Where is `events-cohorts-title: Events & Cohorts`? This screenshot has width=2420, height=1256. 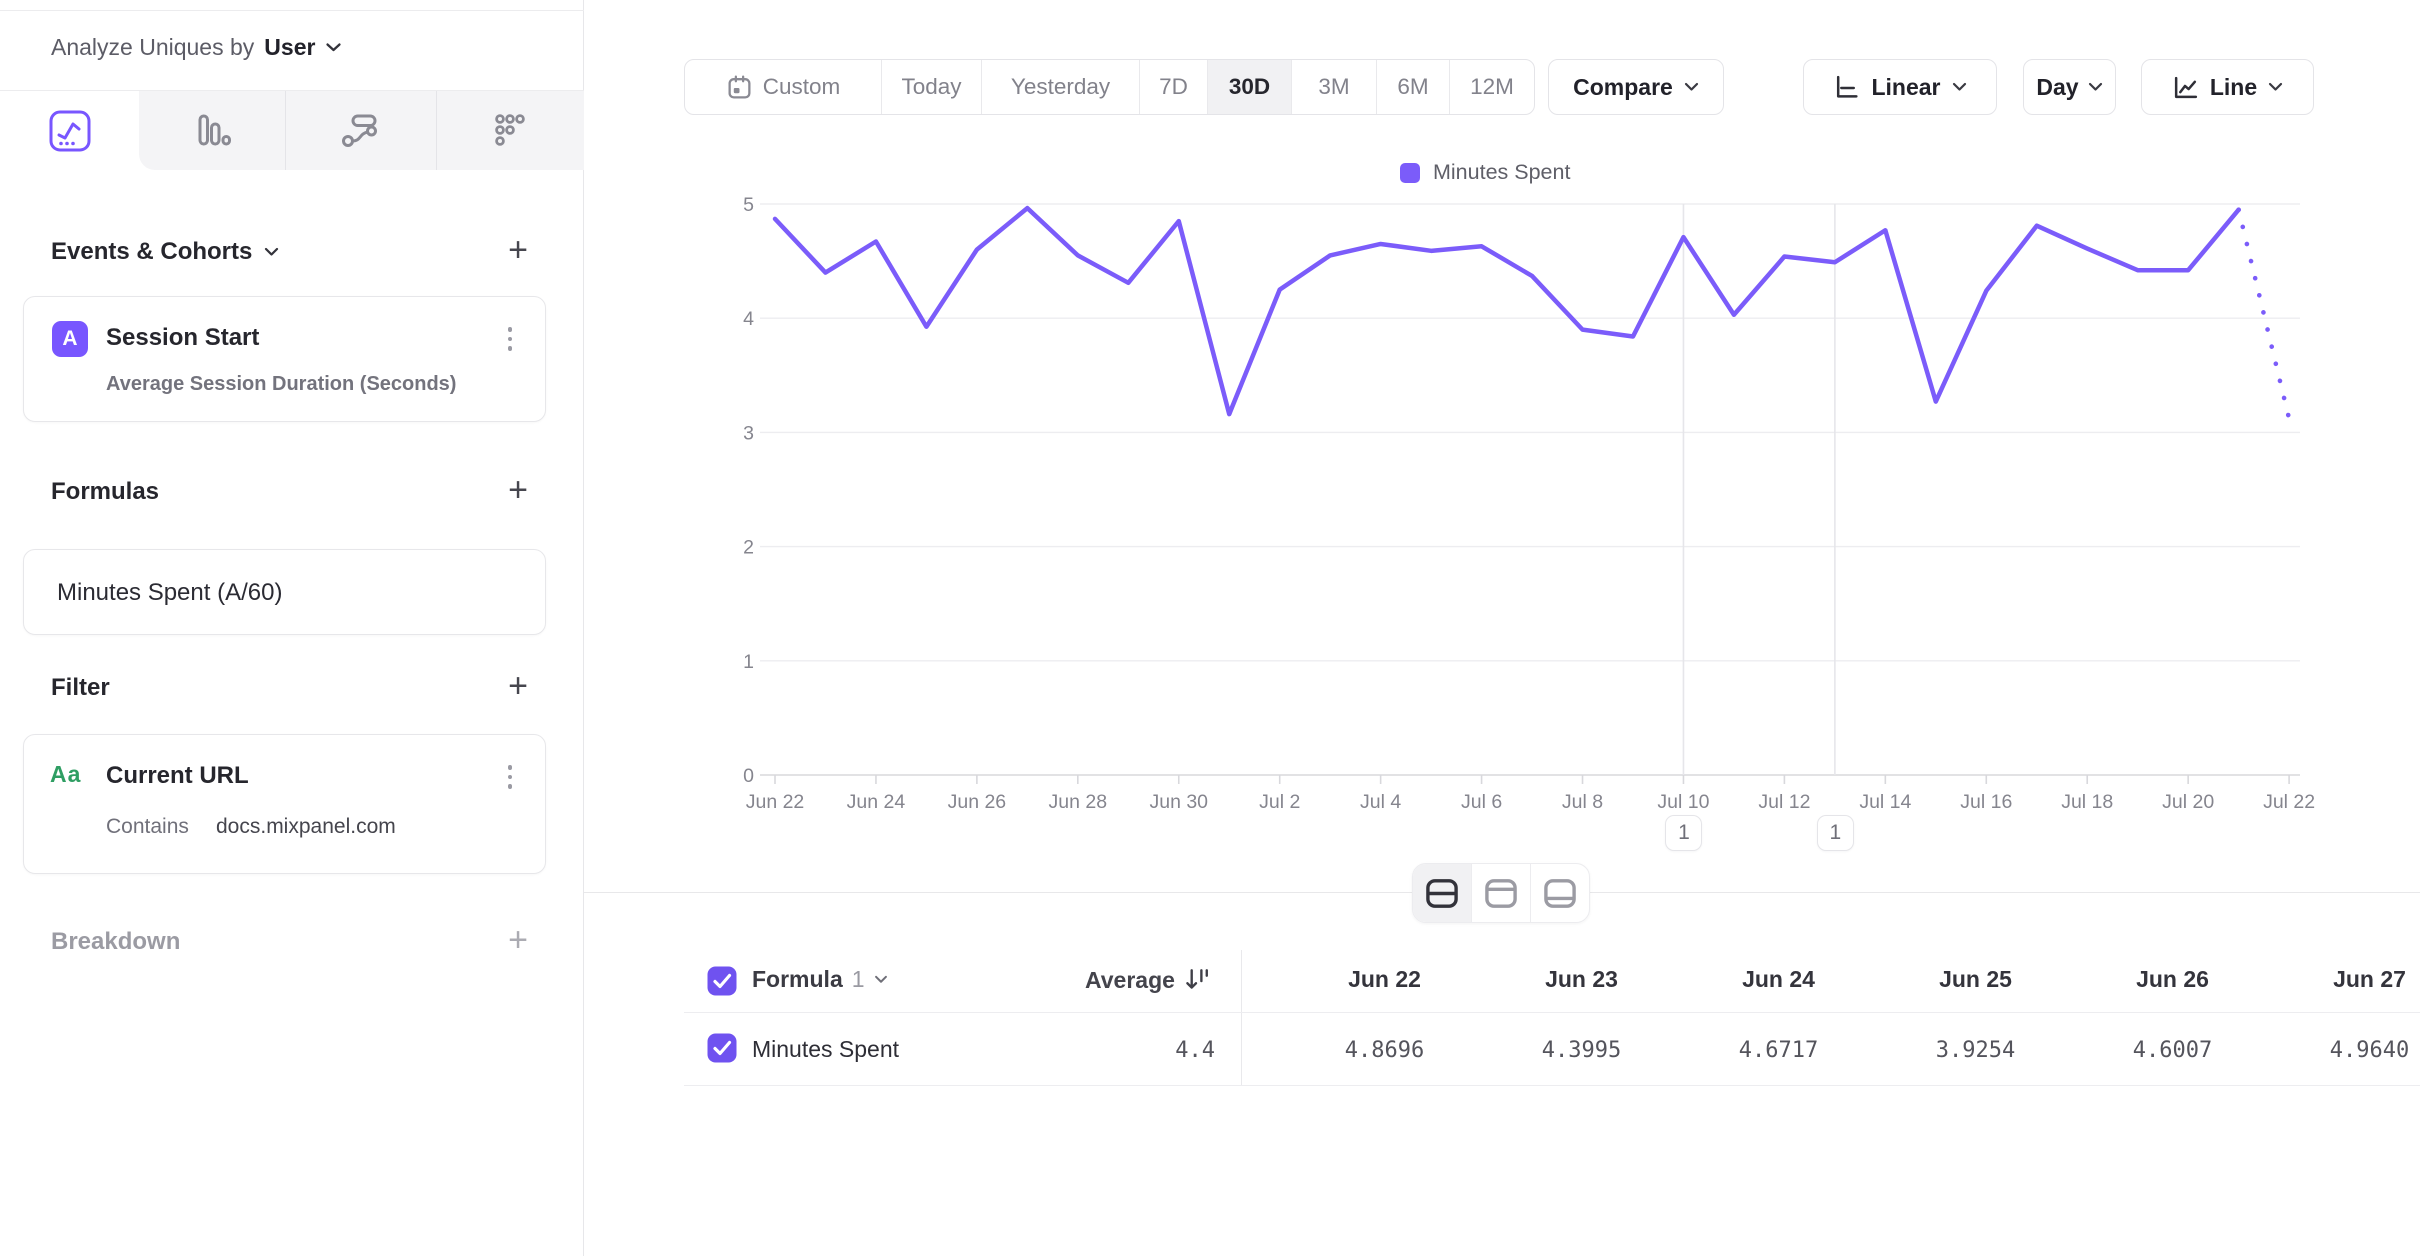 events-cohorts-title: Events & Cohorts is located at coordinates (152, 251).